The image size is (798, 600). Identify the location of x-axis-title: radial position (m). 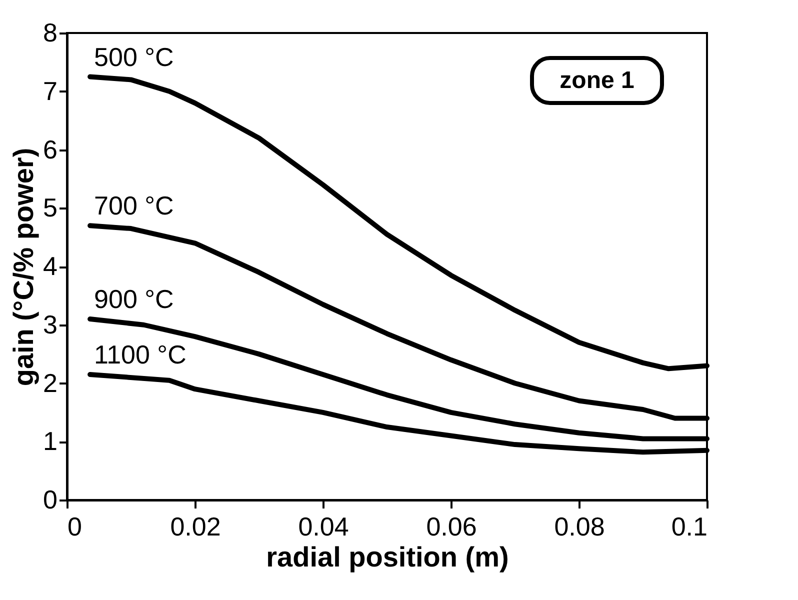
(387, 557).